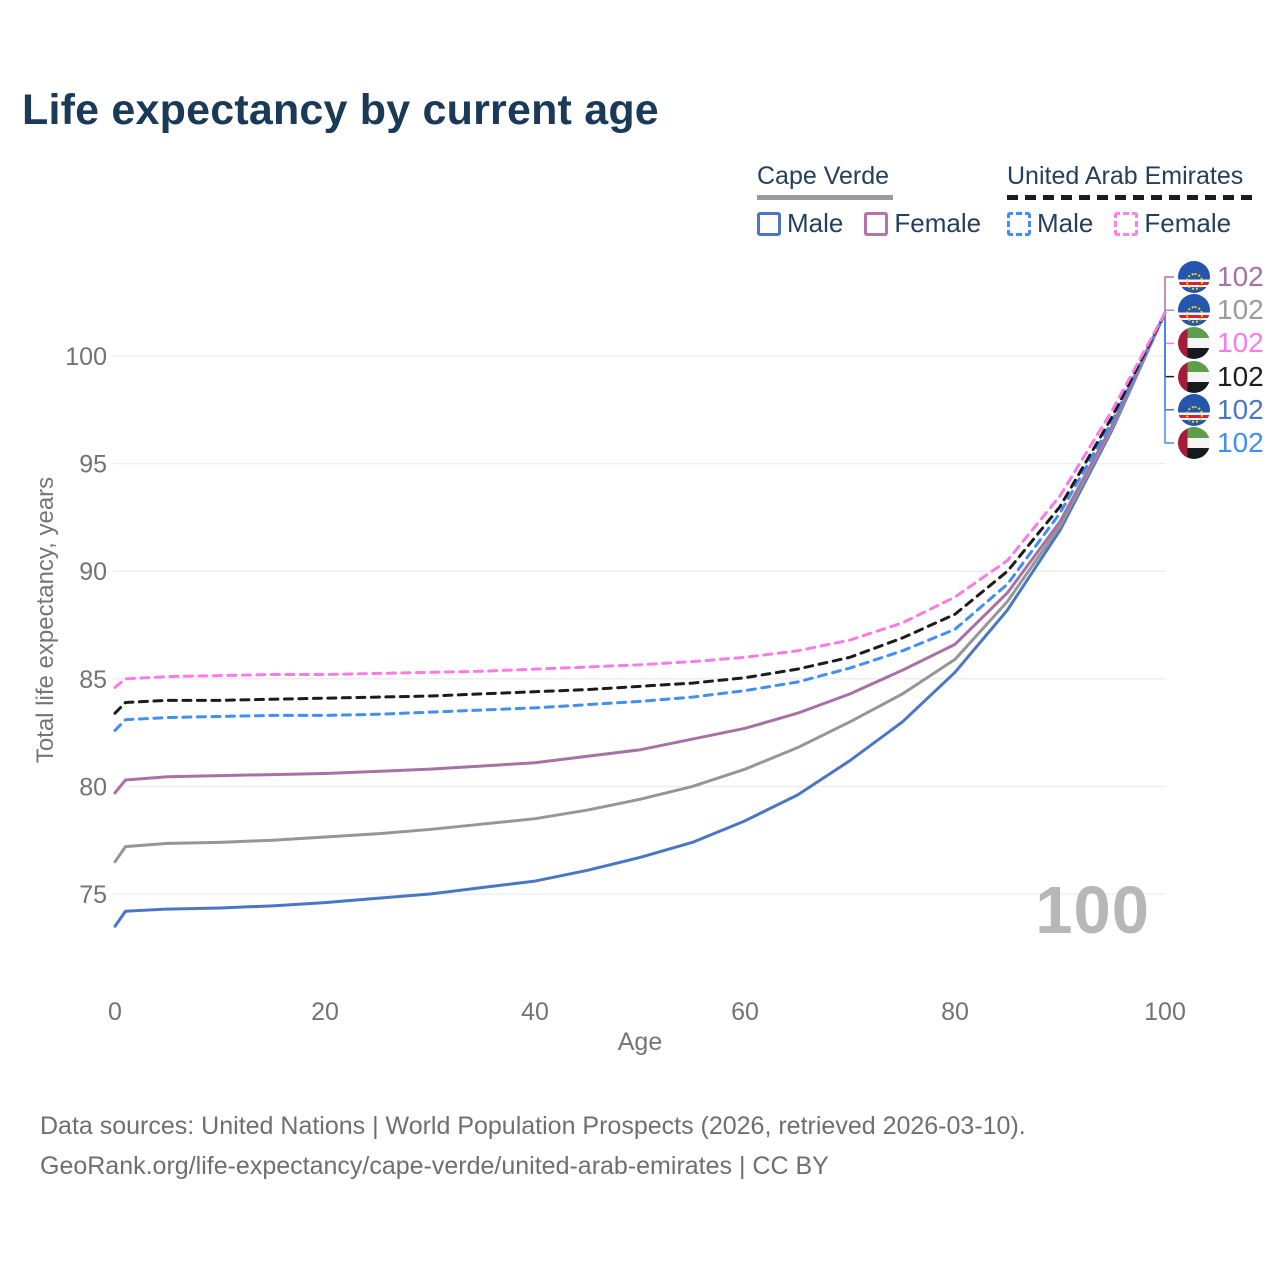 The height and width of the screenshot is (1280, 1280). Describe the element at coordinates (1019, 223) in the screenshot. I see `uae-male-swatch-icon` at that location.